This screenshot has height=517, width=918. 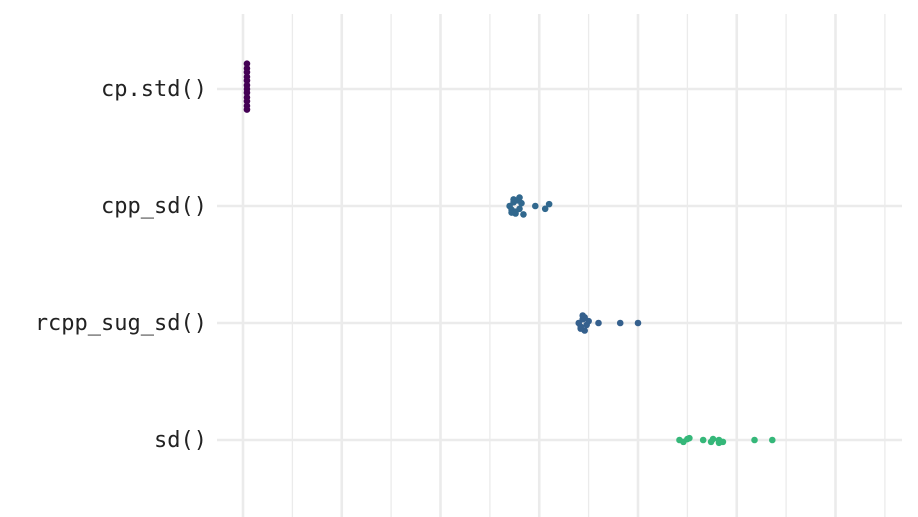 What do you see at coordinates (121, 323) in the screenshot?
I see `y-tick-label: rcpp_sug_sd()` at bounding box center [121, 323].